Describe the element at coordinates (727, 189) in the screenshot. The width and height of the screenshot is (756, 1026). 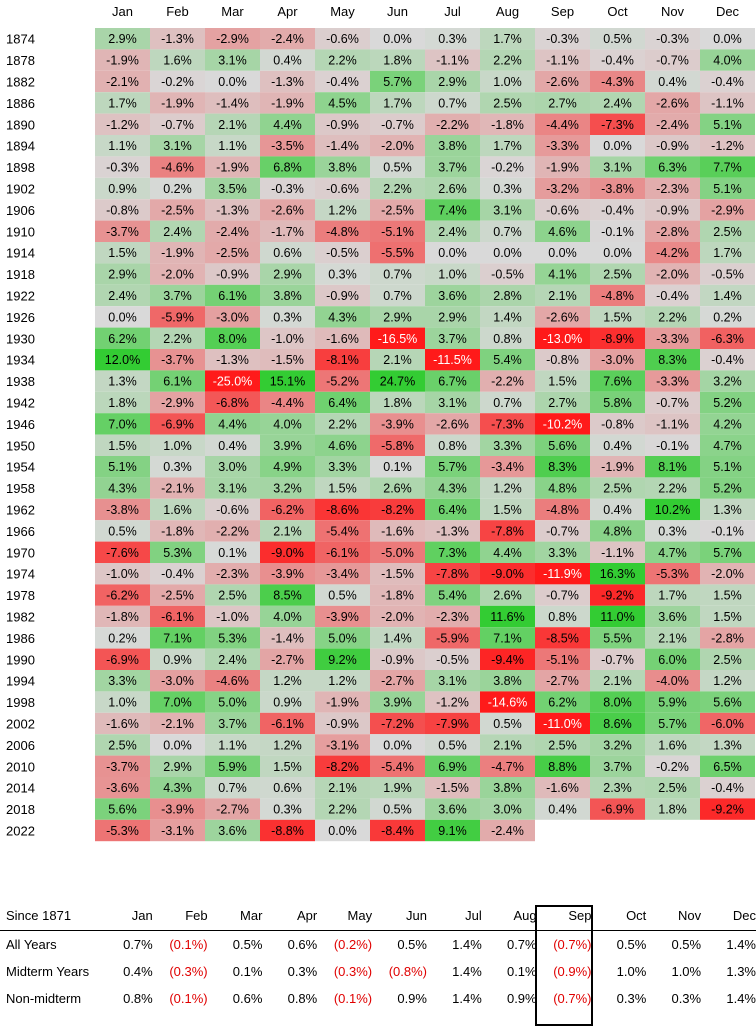
I see `heatmap-cell-label: 5.1%` at that location.